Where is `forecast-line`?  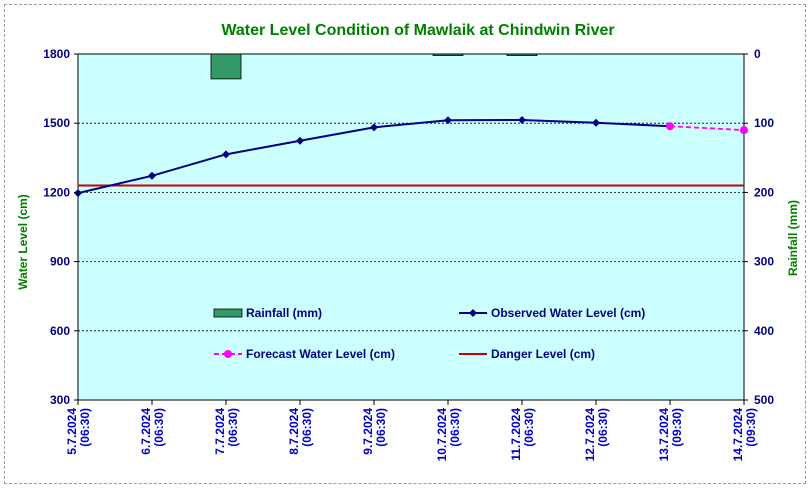 forecast-line is located at coordinates (707, 128).